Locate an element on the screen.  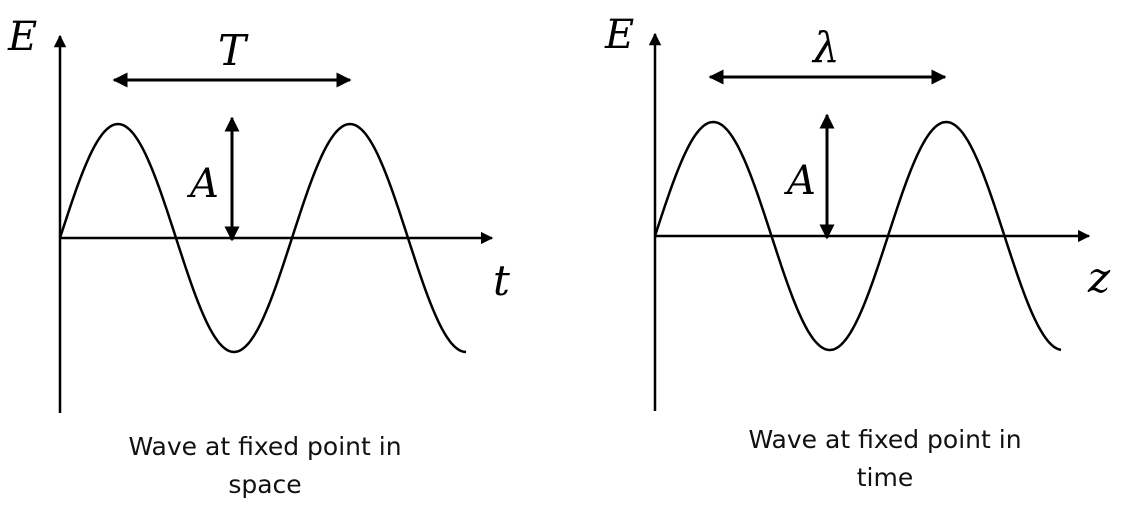
left-caption: Wave at fixed point in space is located at coordinates (265, 466).